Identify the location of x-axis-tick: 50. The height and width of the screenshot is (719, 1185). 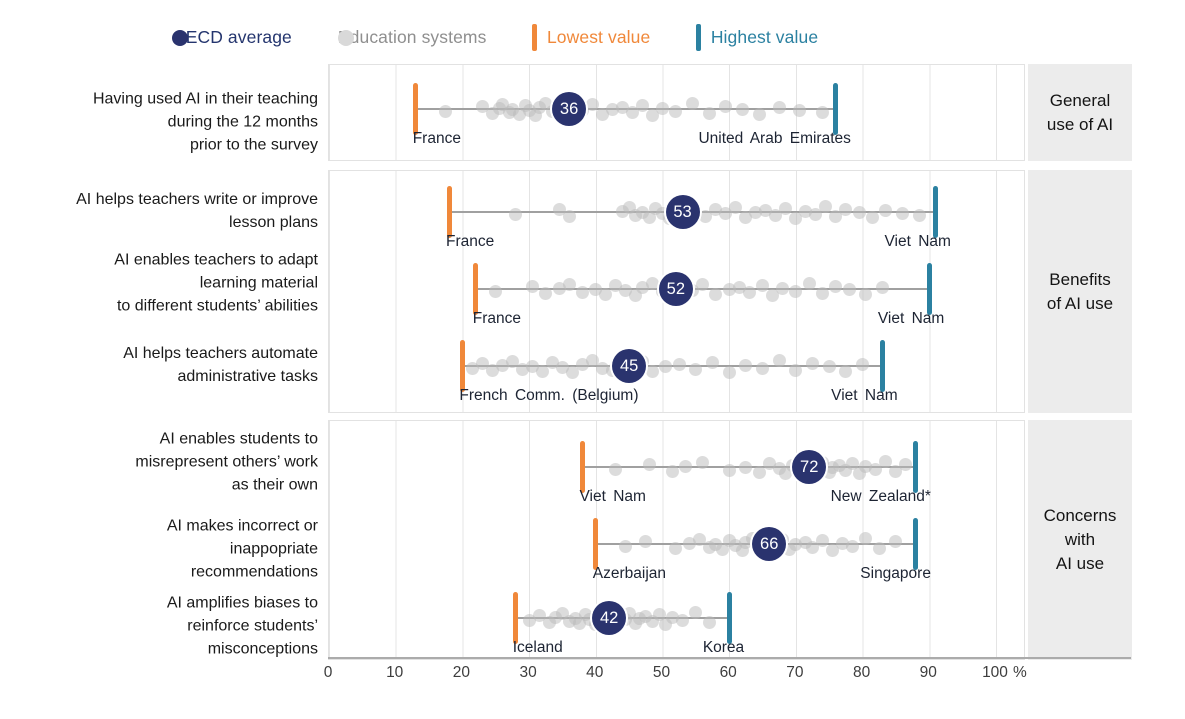
(661, 672).